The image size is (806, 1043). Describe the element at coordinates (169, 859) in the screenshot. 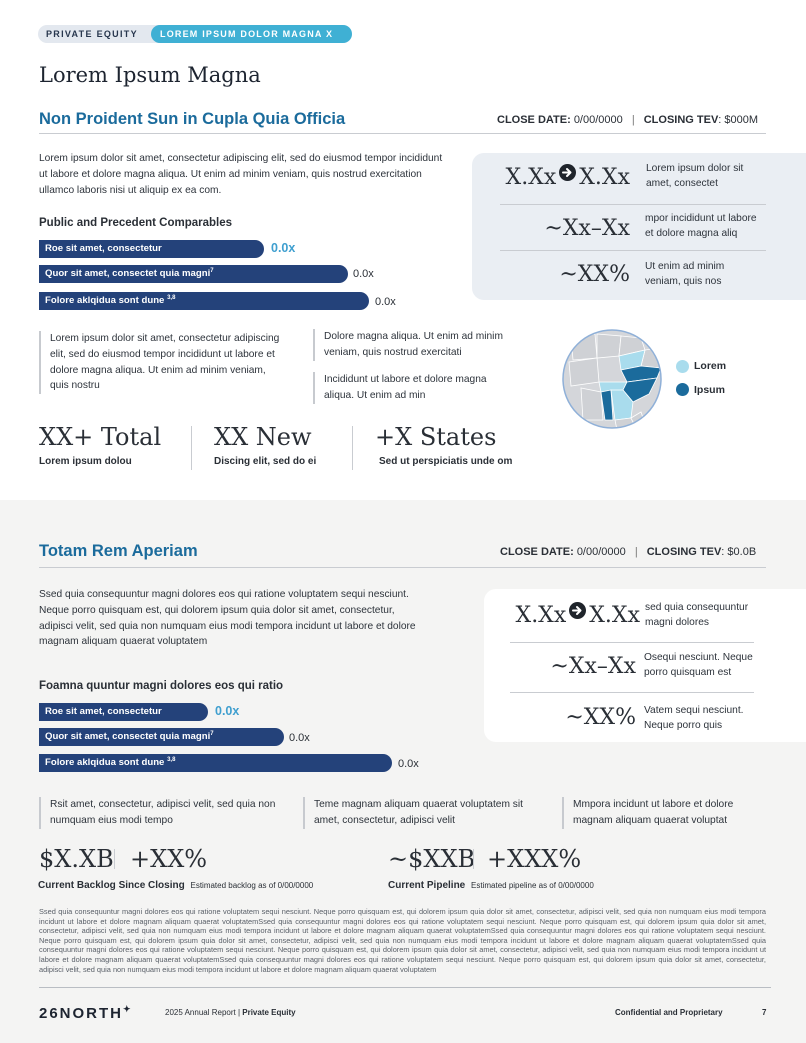

I see `backlog-growth: +XX%` at that location.